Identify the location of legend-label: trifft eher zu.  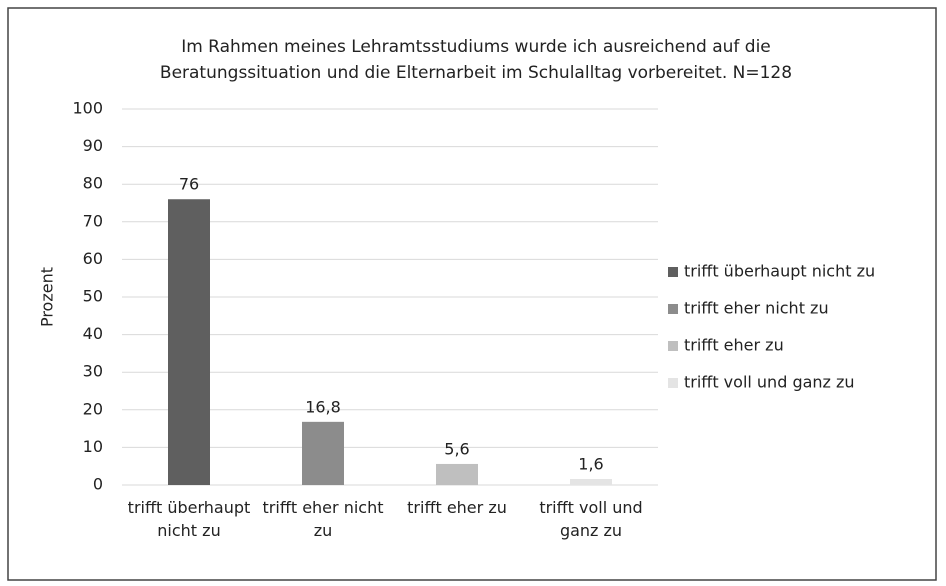
(734, 345).